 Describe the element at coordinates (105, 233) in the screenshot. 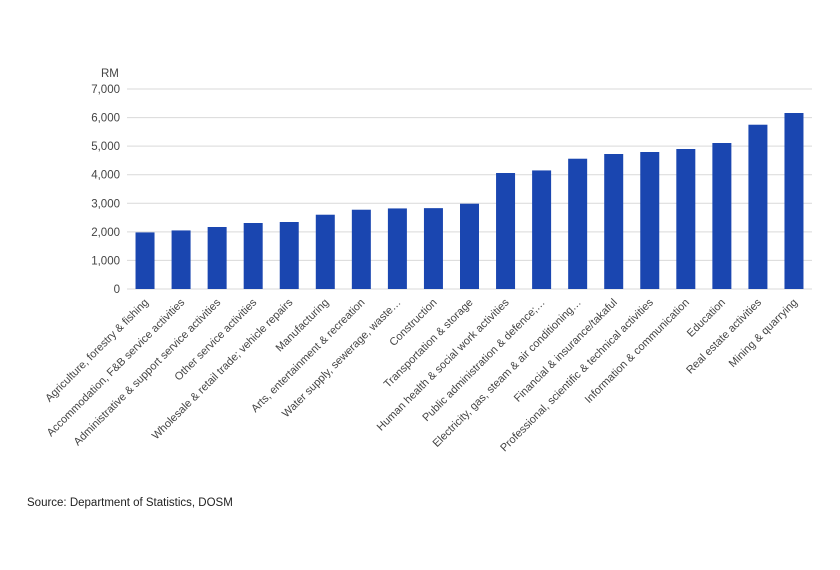

I see `y-tick-label: 2,000` at that location.